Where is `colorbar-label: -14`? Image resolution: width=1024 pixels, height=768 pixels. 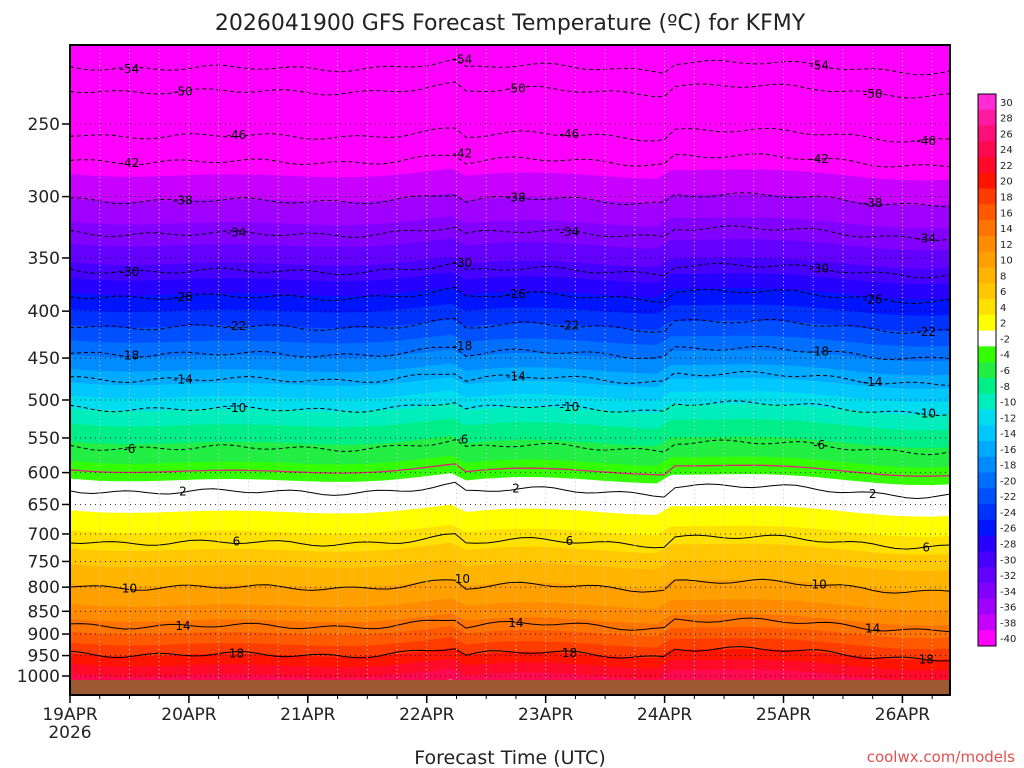
colorbar-label: -14 is located at coordinates (1008, 434).